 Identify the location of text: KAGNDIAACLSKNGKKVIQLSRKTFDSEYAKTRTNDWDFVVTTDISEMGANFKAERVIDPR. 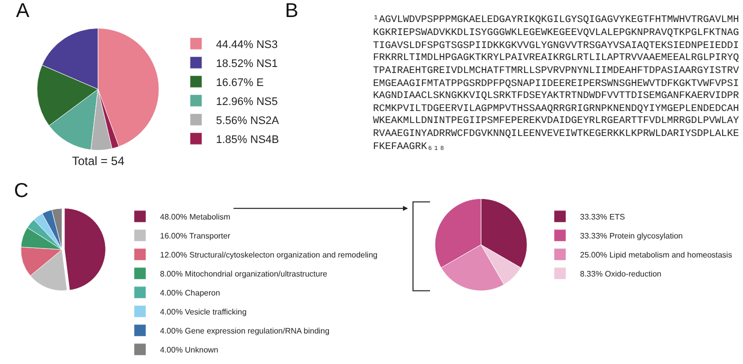
(556, 96).